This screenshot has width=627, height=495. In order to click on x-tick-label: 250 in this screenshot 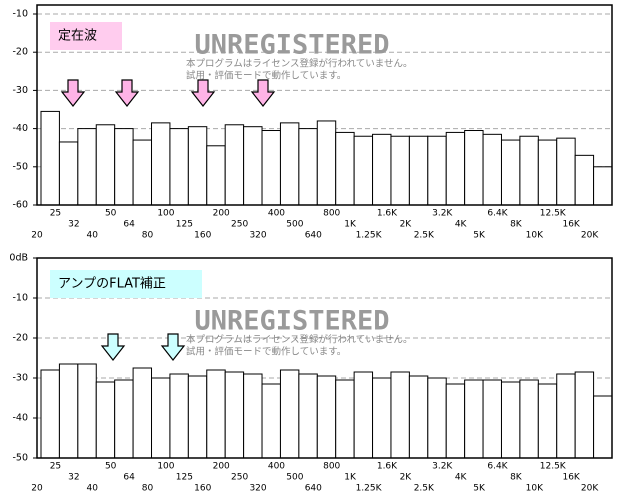, I will do `click(239, 478)`.